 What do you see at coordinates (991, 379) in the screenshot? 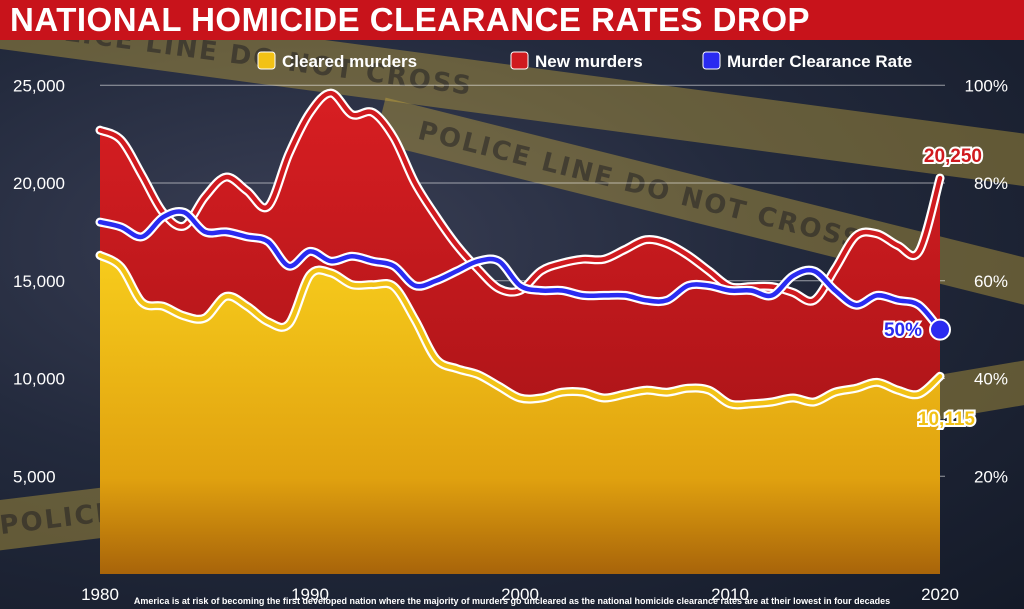
I see `y-right-tick-label: 40%` at bounding box center [991, 379].